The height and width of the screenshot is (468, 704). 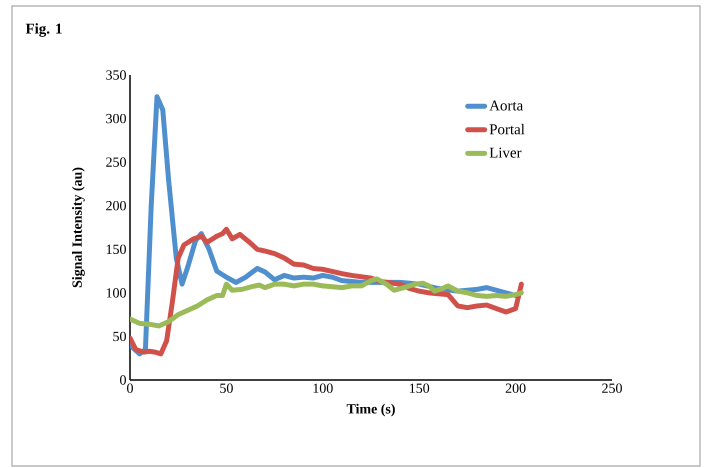 What do you see at coordinates (370, 410) in the screenshot?
I see `x-axis-title: Time (s)` at bounding box center [370, 410].